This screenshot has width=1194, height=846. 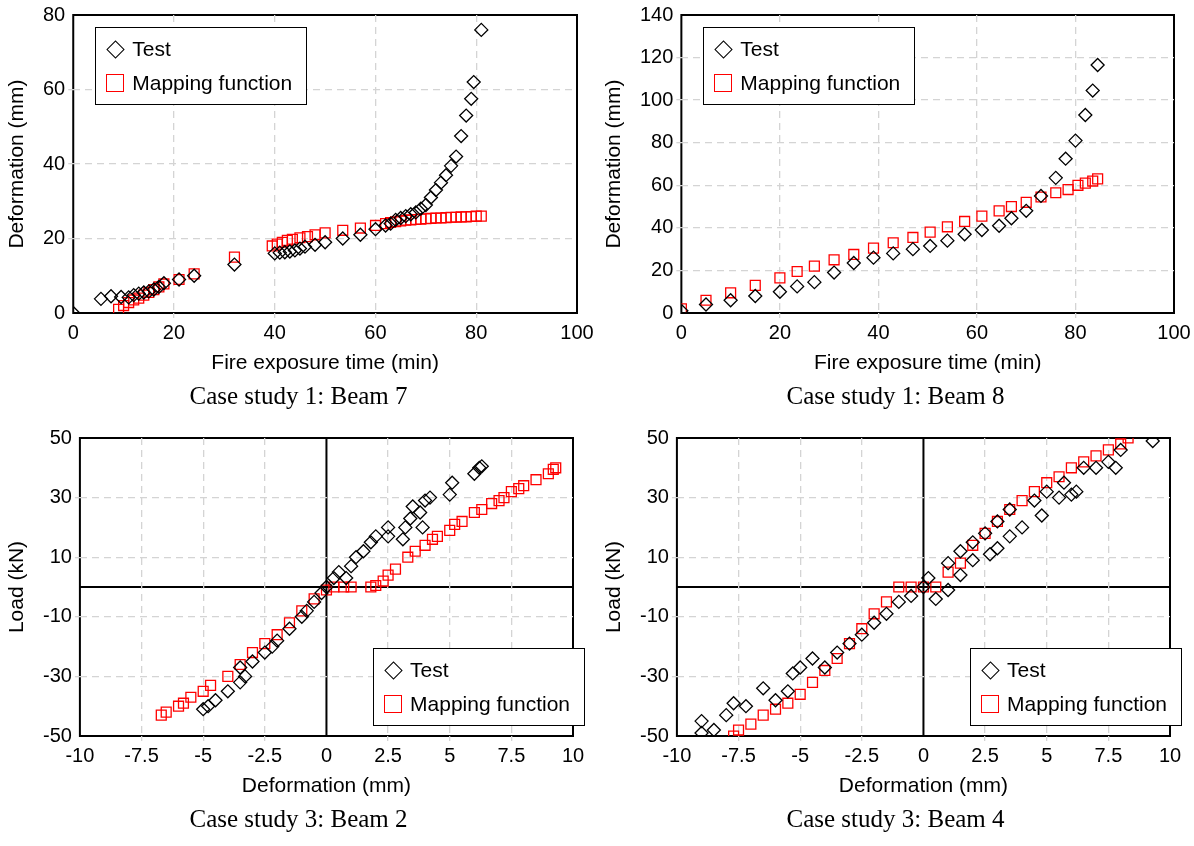 What do you see at coordinates (656, 13) in the screenshot?
I see `y-tick-label: 140` at bounding box center [656, 13].